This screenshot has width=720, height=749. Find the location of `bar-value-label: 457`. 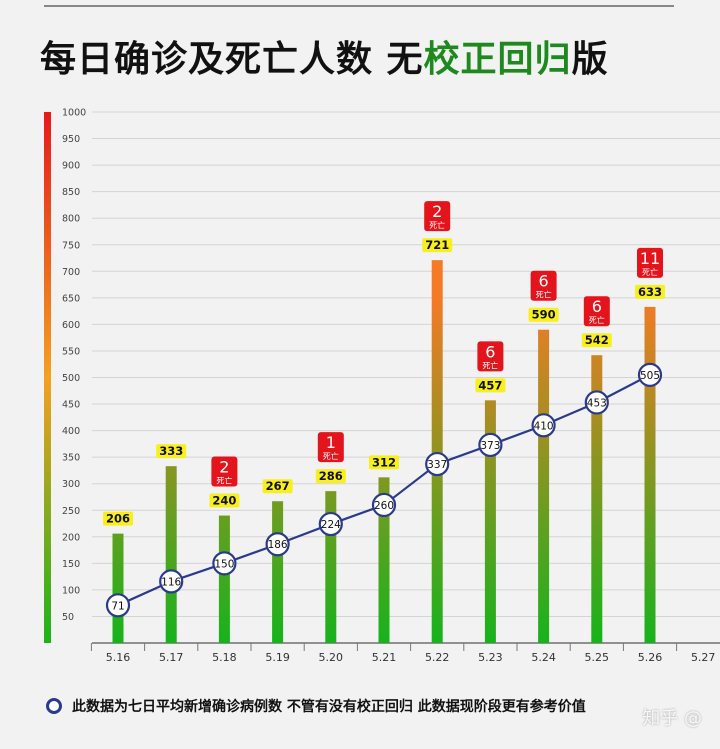

bar-value-label: 457 is located at coordinates (490, 385).